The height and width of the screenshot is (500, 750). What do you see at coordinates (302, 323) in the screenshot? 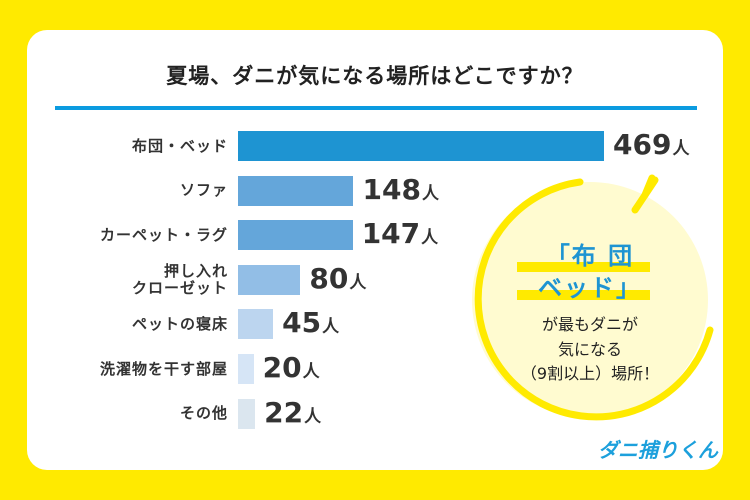
I see `value-number: 45` at bounding box center [302, 323].